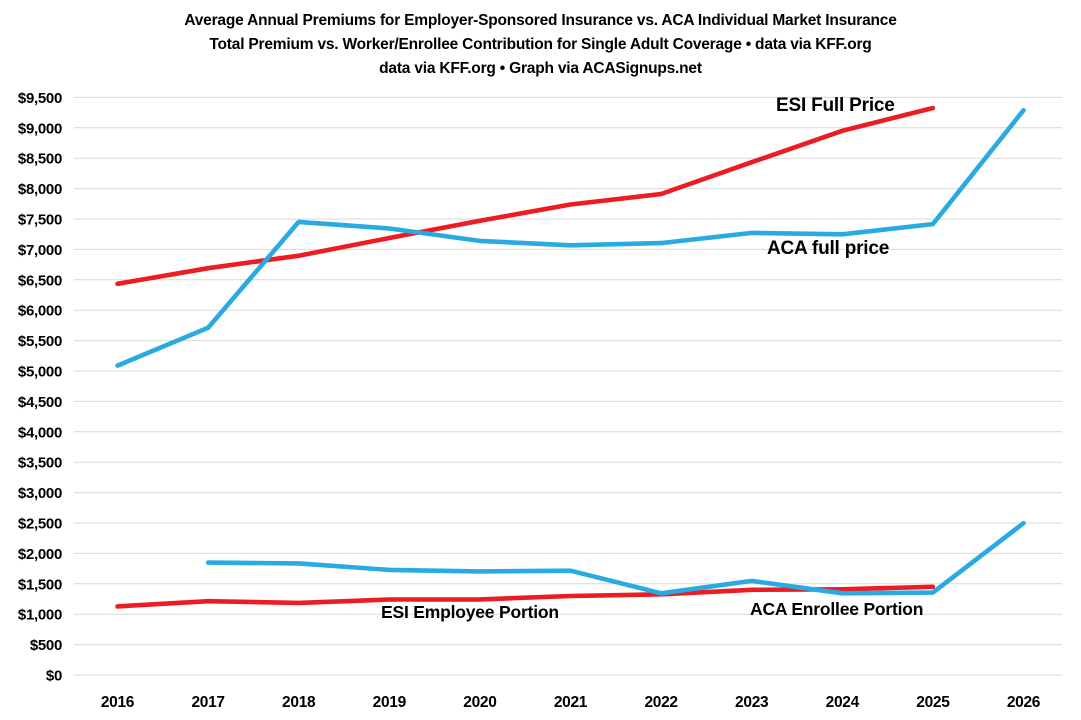 This screenshot has width=1081, height=720. Describe the element at coordinates (40, 372) in the screenshot. I see `y-tick-label: $5,000` at that location.